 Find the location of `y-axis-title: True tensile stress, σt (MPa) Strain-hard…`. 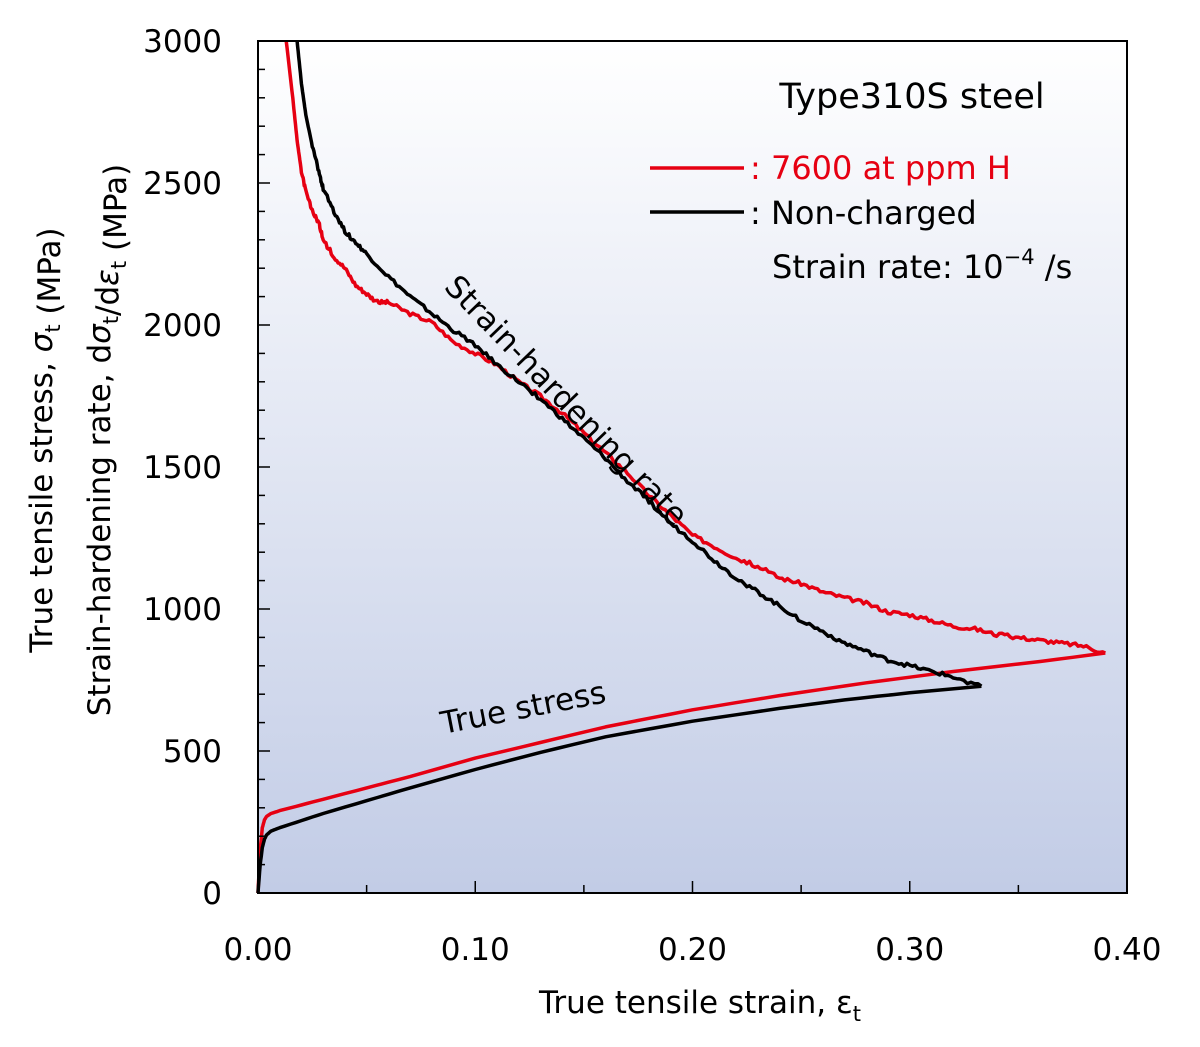

y-axis-title: True tensile stress, σt (MPa) Strain-hard… is located at coordinates (79, 440).